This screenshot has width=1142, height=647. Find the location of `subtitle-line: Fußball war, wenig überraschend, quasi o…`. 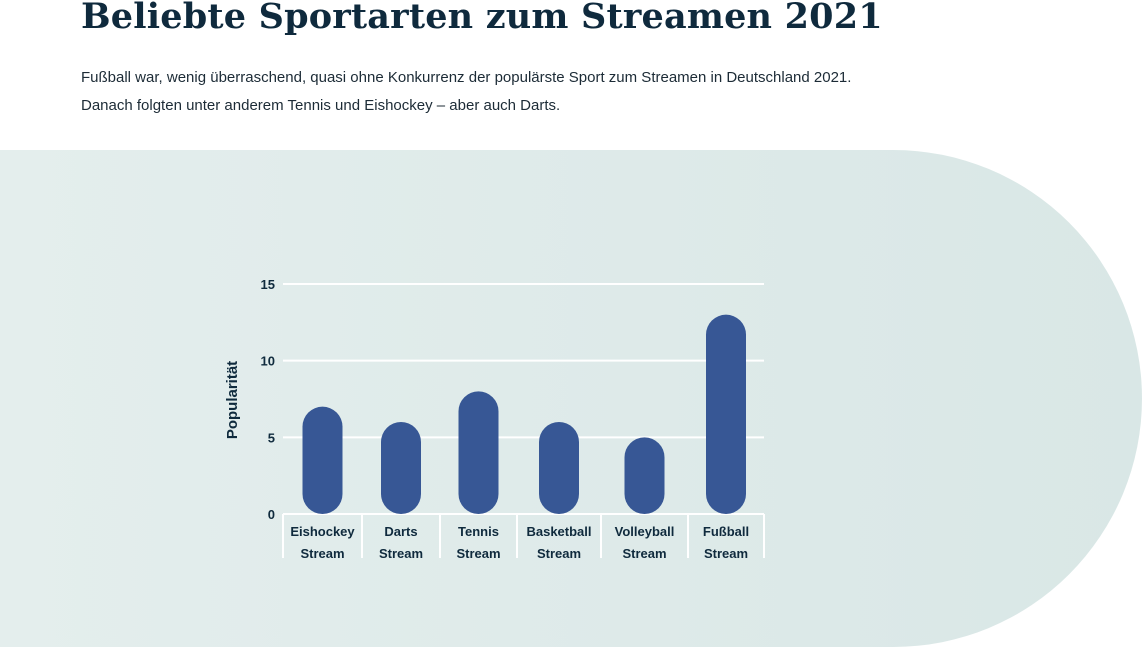

subtitle-line: Fußball war, wenig überraschend, quasi o… is located at coordinates (466, 77).